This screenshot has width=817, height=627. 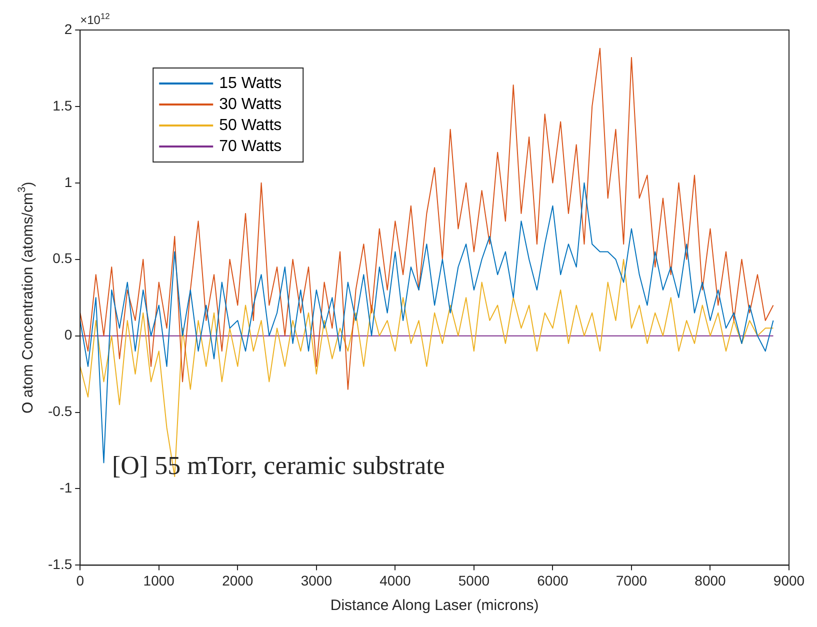 What do you see at coordinates (68, 182) in the screenshot?
I see `y-tick-label: 1` at bounding box center [68, 182].